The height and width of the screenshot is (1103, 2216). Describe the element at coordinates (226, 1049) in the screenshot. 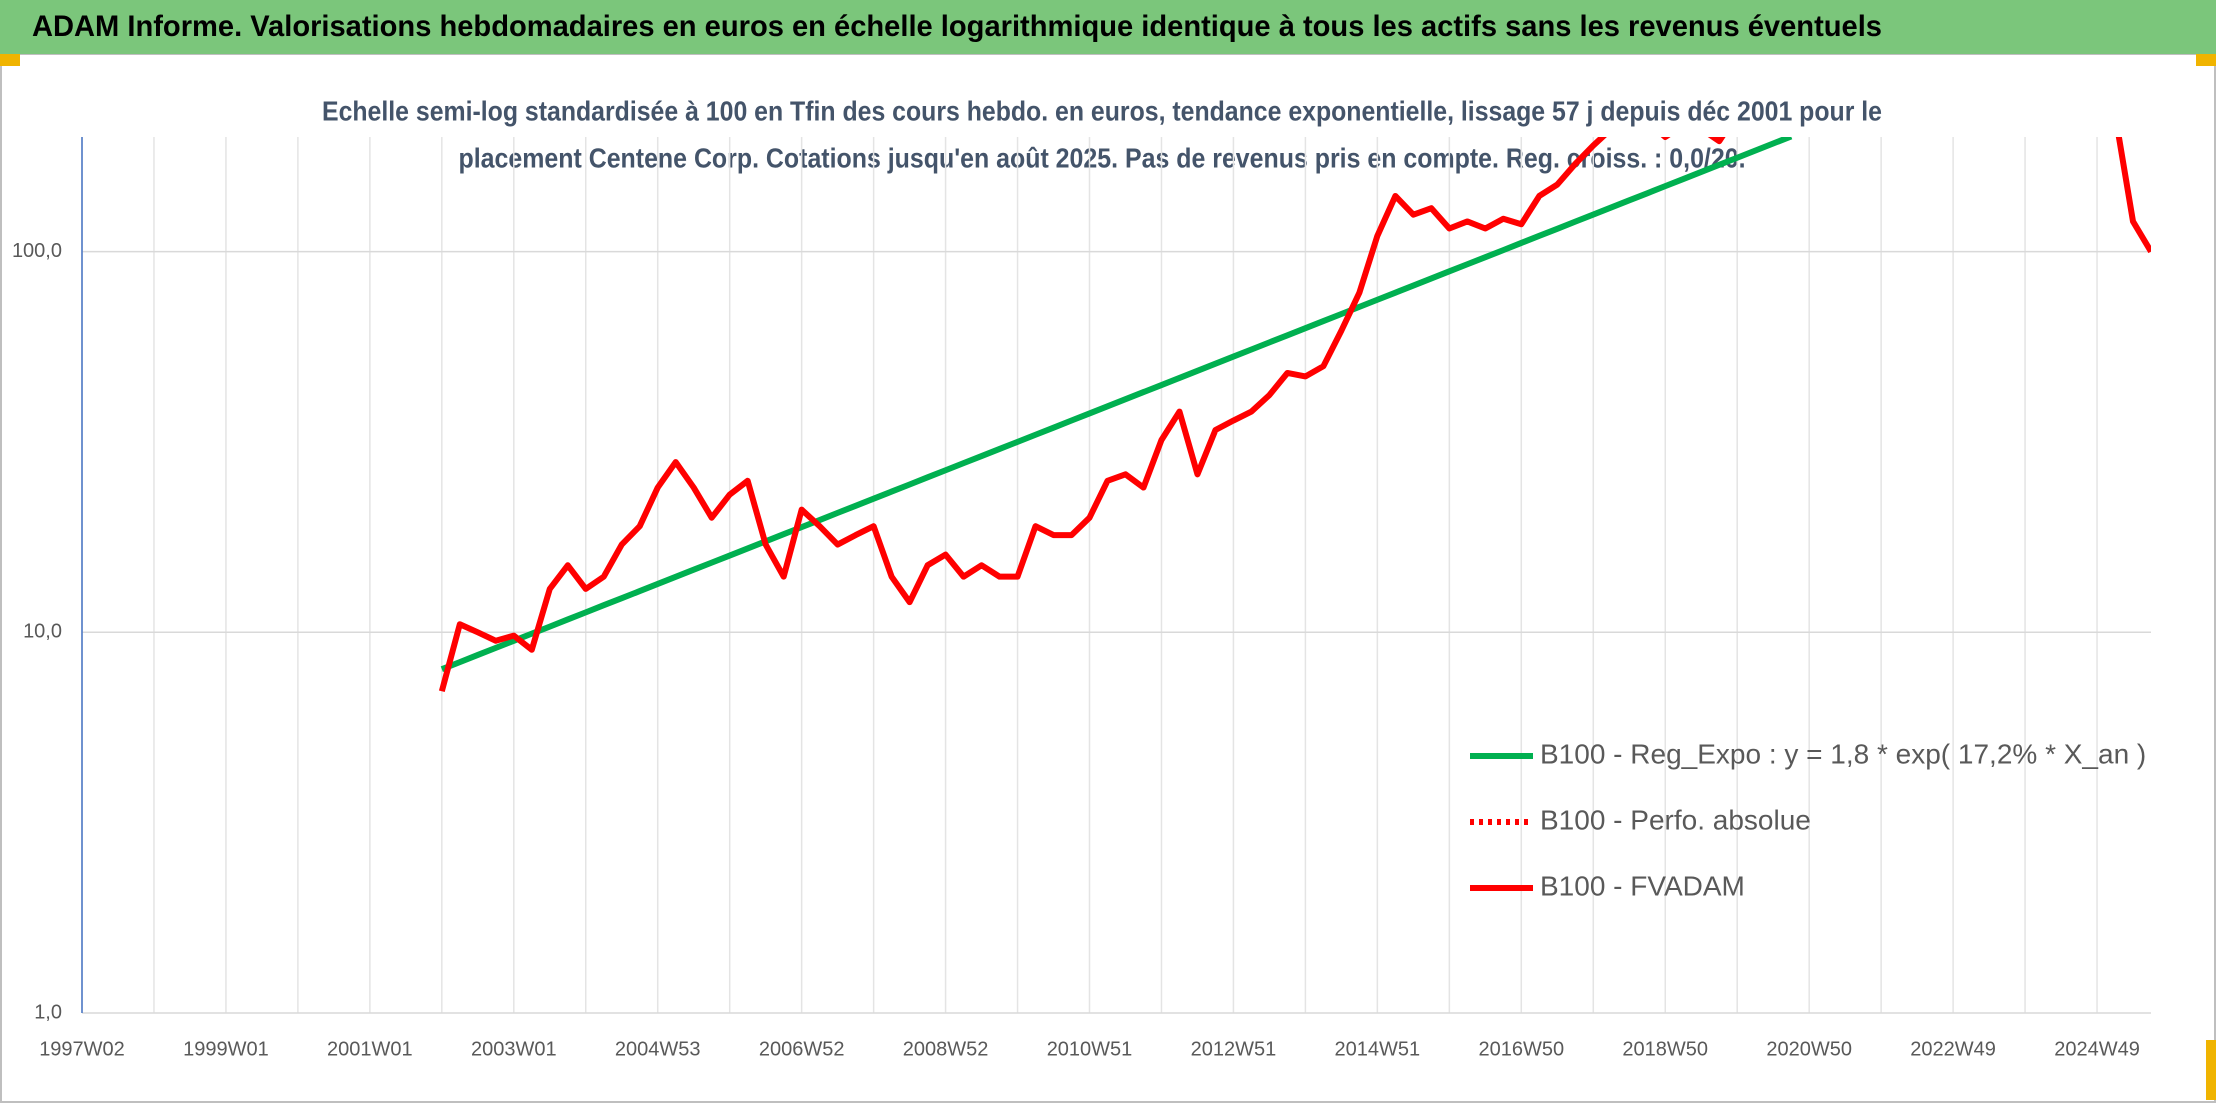

I see `x-tick-label: 1999W01` at that location.